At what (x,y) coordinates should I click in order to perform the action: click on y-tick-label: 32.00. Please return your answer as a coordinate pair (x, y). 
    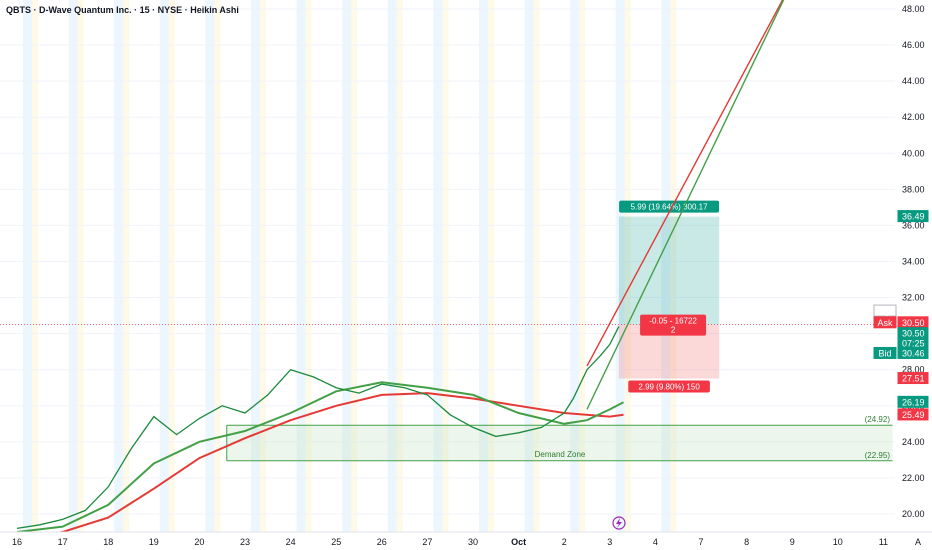
    Looking at the image, I should click on (913, 298).